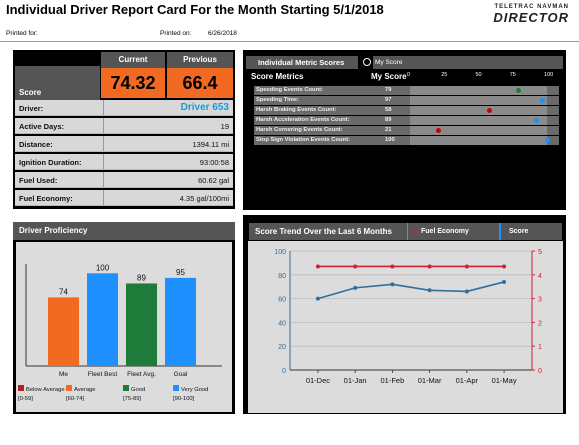 Image resolution: width=579 pixels, height=445 pixels. What do you see at coordinates (124, 198) in the screenshot?
I see `stat-row: Fuel Economy: 4.35 gal/100mi` at bounding box center [124, 198].